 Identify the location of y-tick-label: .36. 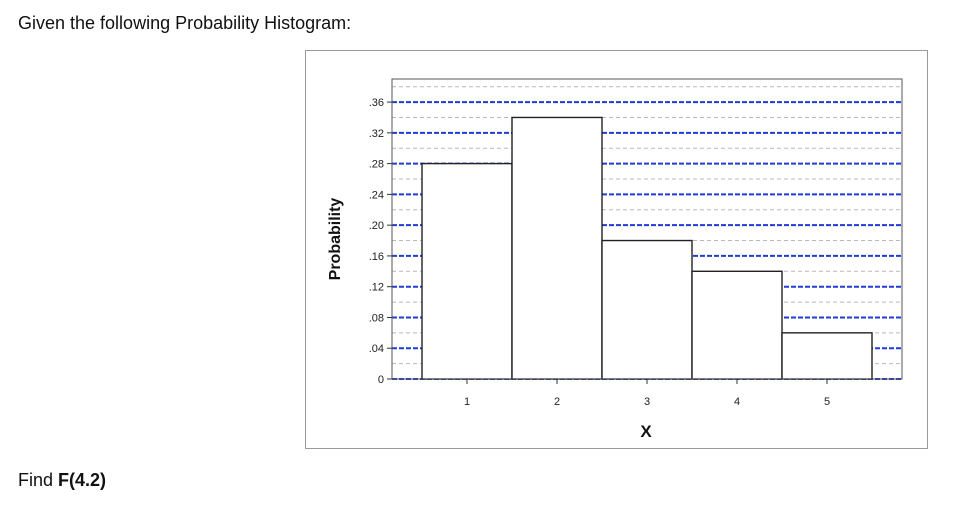
(376, 103).